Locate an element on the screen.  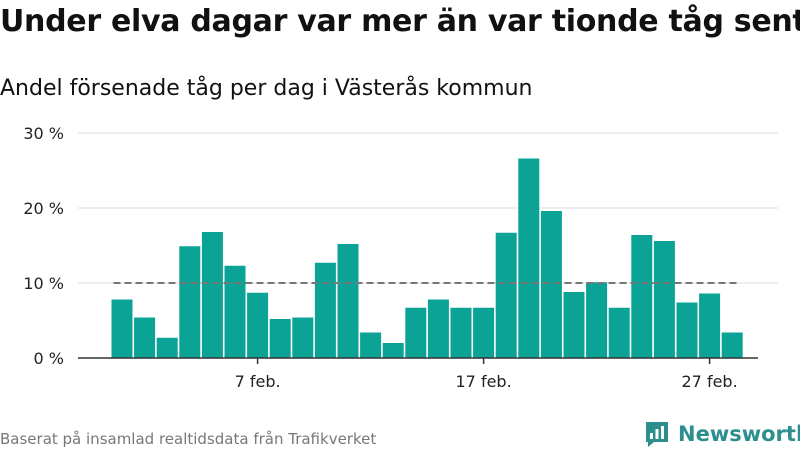
x-tick-label: 17 feb. is located at coordinates (484, 381).